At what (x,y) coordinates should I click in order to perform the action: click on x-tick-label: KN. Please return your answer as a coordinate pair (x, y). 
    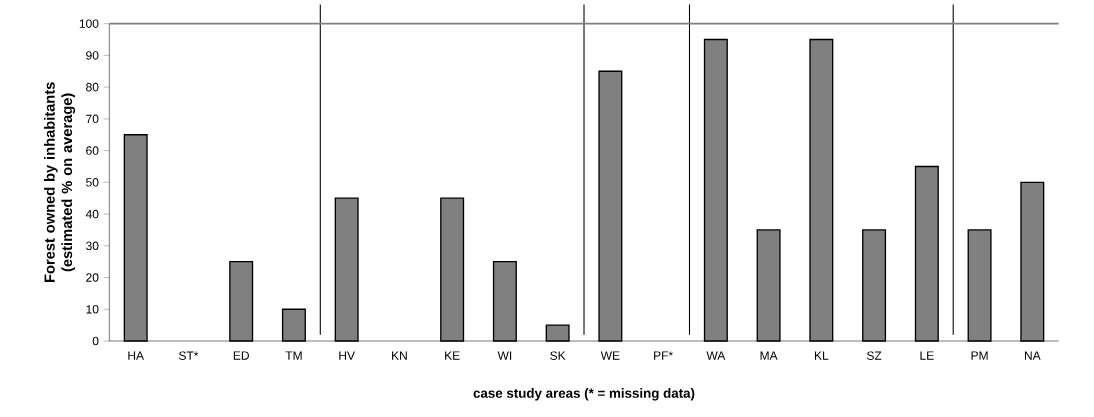
    Looking at the image, I should click on (399, 355).